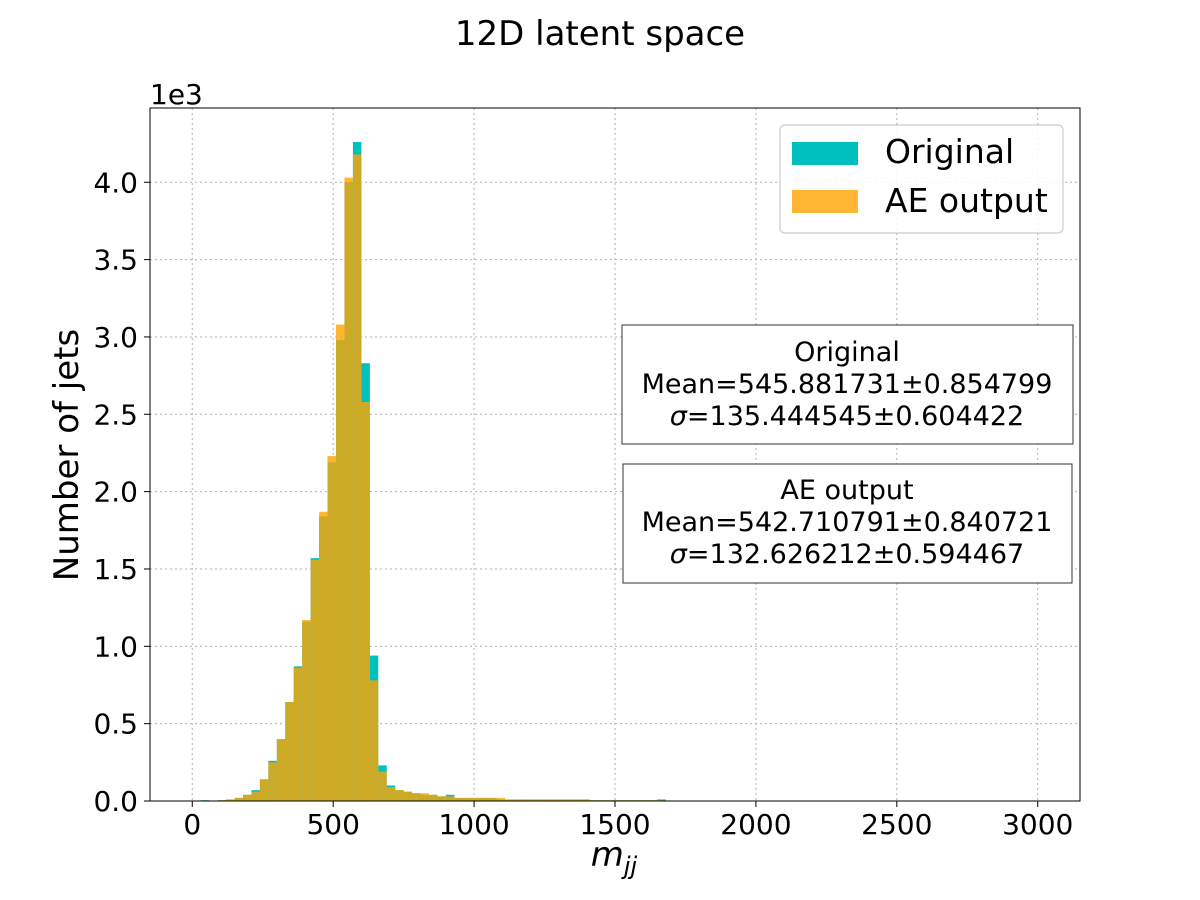  I want to click on y-tick-label-2: 1.0, so click(115, 646).